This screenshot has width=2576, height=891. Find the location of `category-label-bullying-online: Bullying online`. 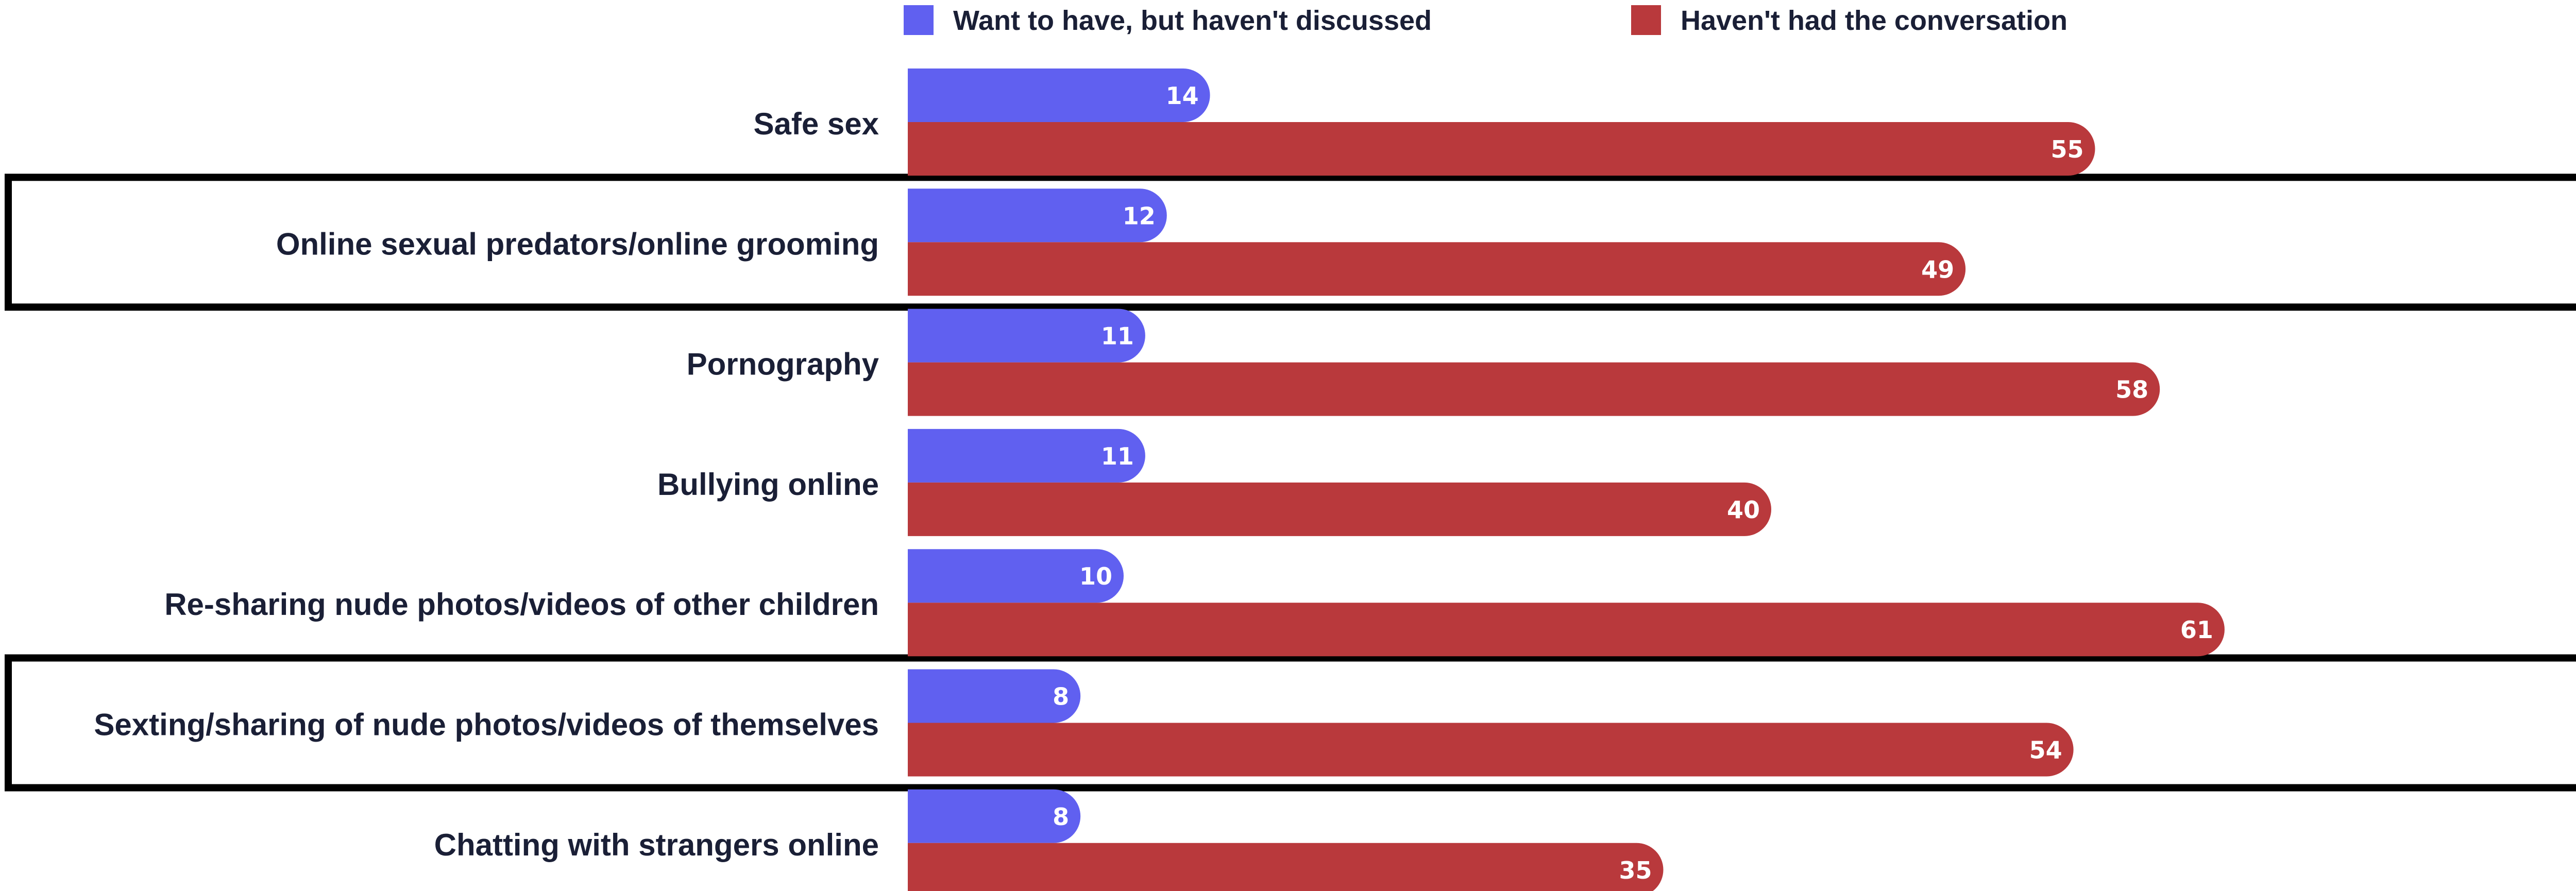

category-label-bullying-online: Bullying online is located at coordinates (768, 485).